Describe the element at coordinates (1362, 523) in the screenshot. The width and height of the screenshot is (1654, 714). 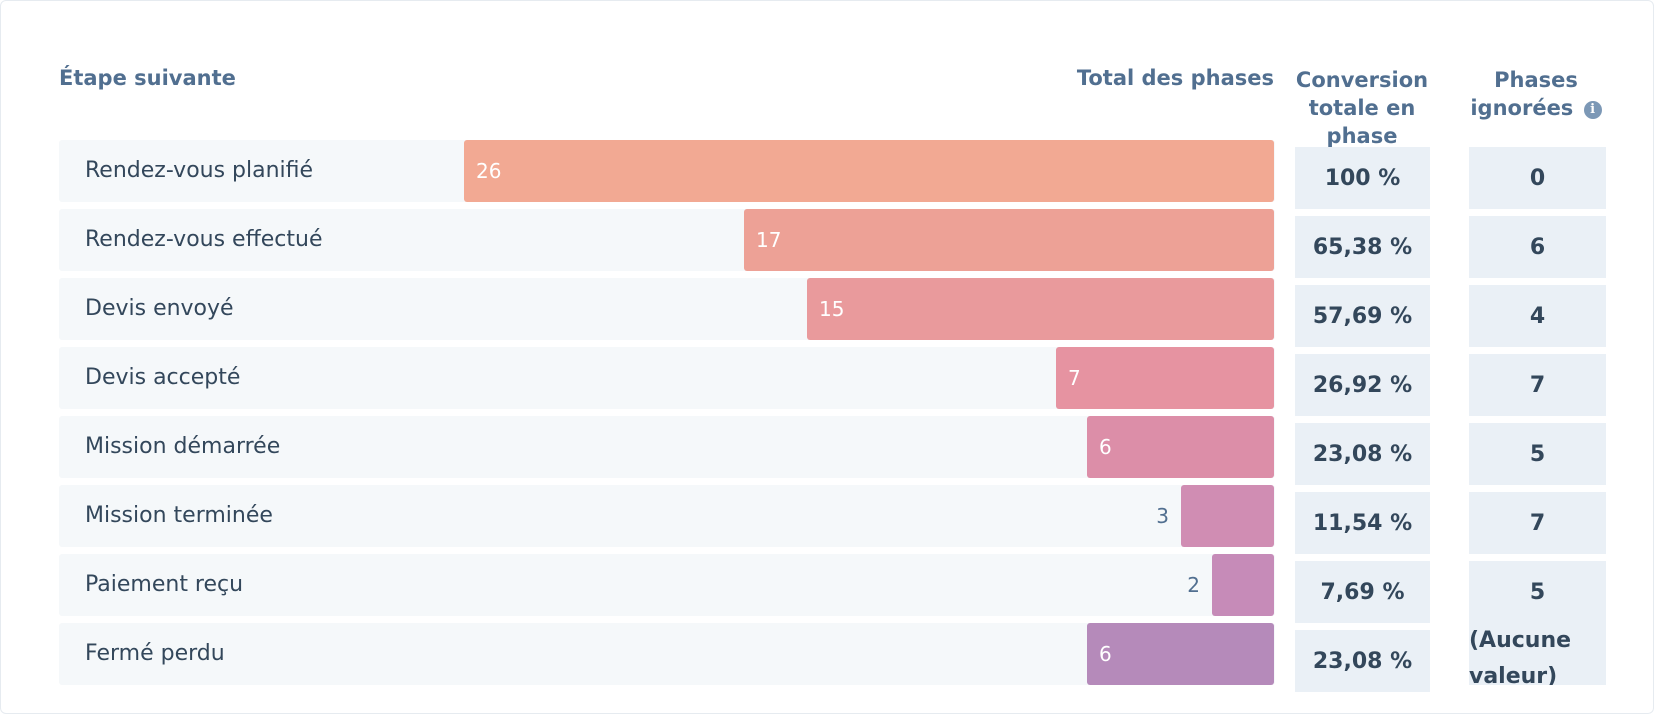
I see `conversion-cell: 11,54 %` at that location.